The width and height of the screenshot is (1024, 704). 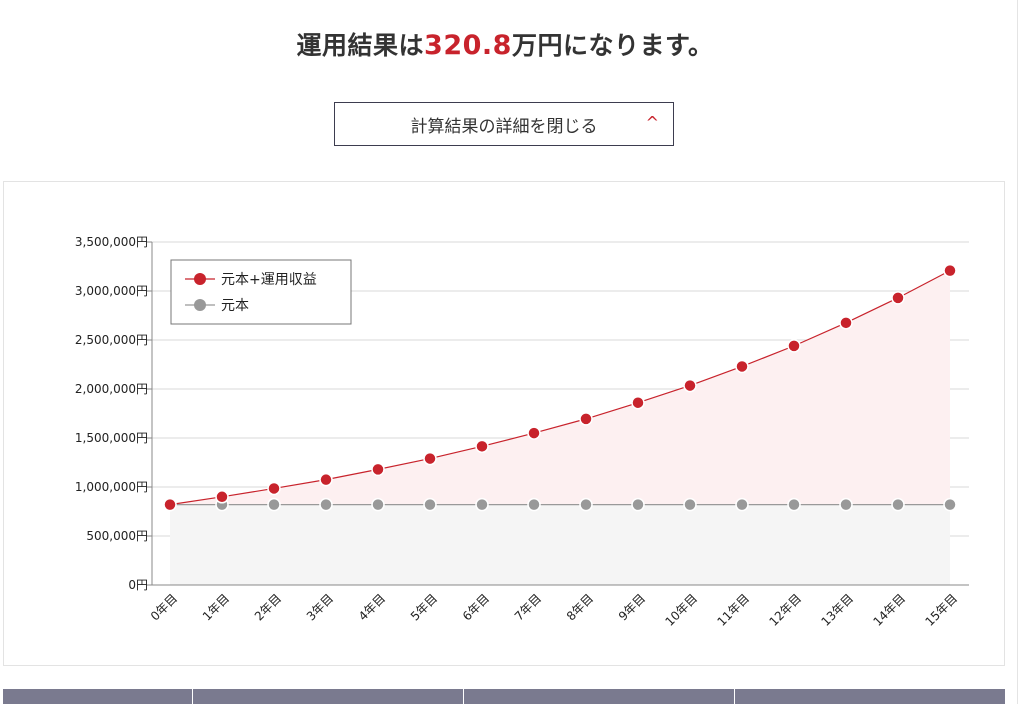 What do you see at coordinates (111, 438) in the screenshot?
I see `y-tick-label: 1,500,000円` at bounding box center [111, 438].